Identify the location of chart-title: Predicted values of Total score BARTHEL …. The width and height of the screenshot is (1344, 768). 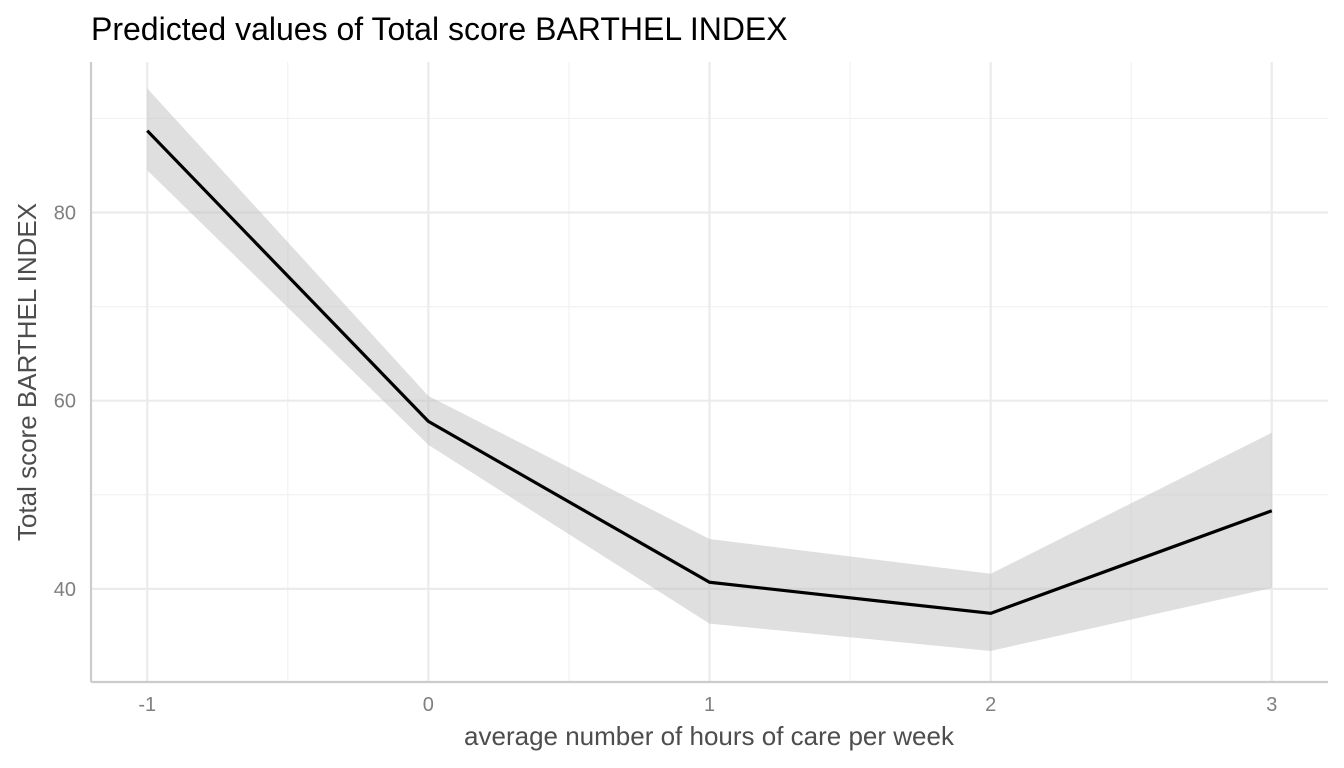
(439, 29).